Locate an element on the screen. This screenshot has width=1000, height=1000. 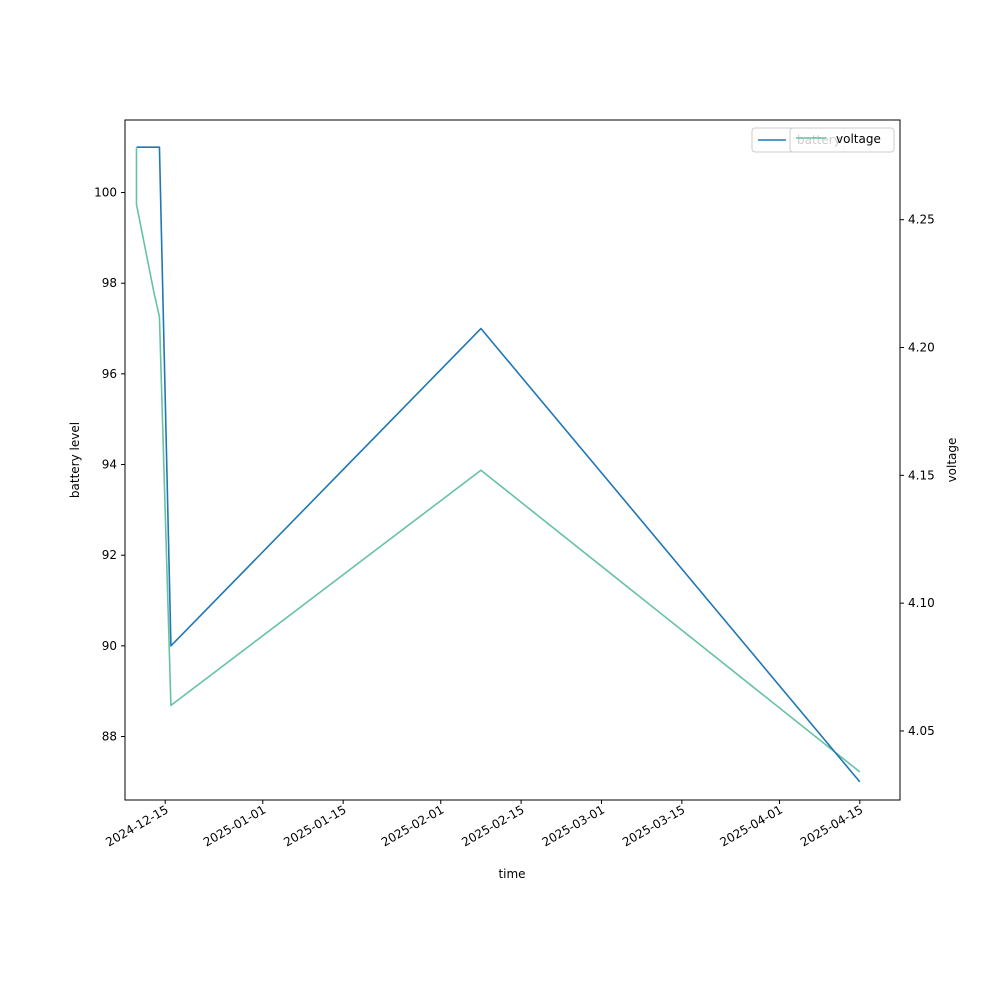
legend-voltage-box is located at coordinates (842, 140).